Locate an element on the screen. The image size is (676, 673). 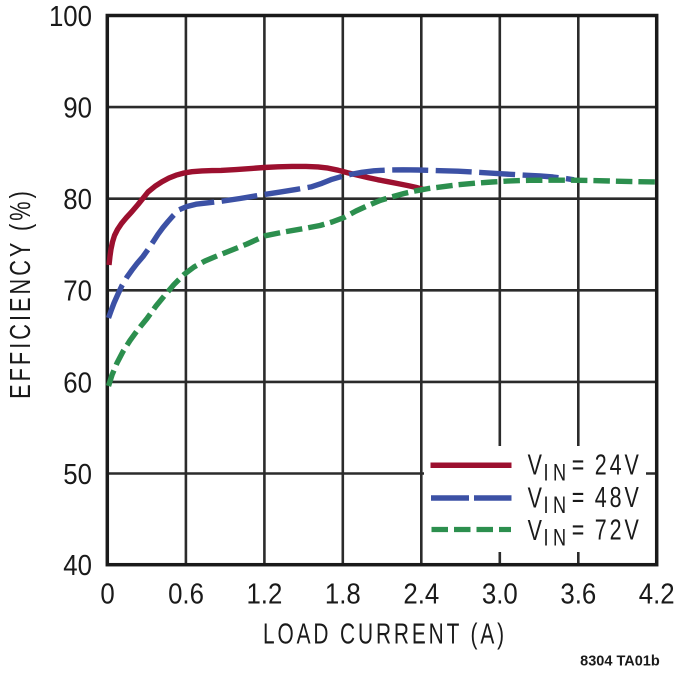
svg-text: 2.4 is located at coordinates (421, 593).